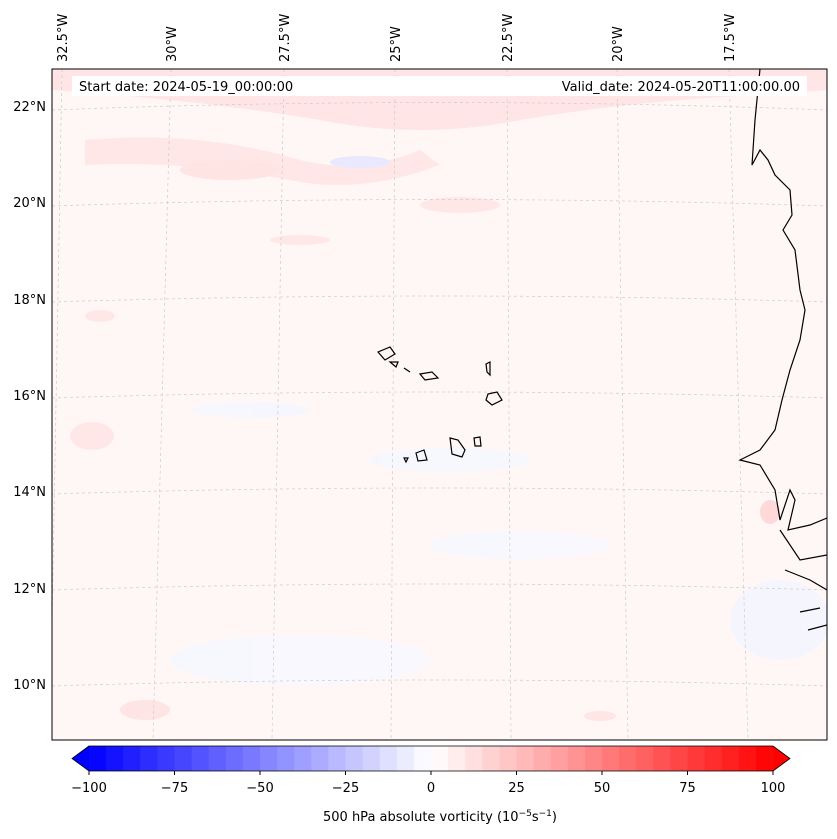 This screenshot has height=839, width=837. What do you see at coordinates (681, 87) in the screenshot?
I see `valid-date-label: Valid_date: 2024-05-20T11:00:00.00` at bounding box center [681, 87].